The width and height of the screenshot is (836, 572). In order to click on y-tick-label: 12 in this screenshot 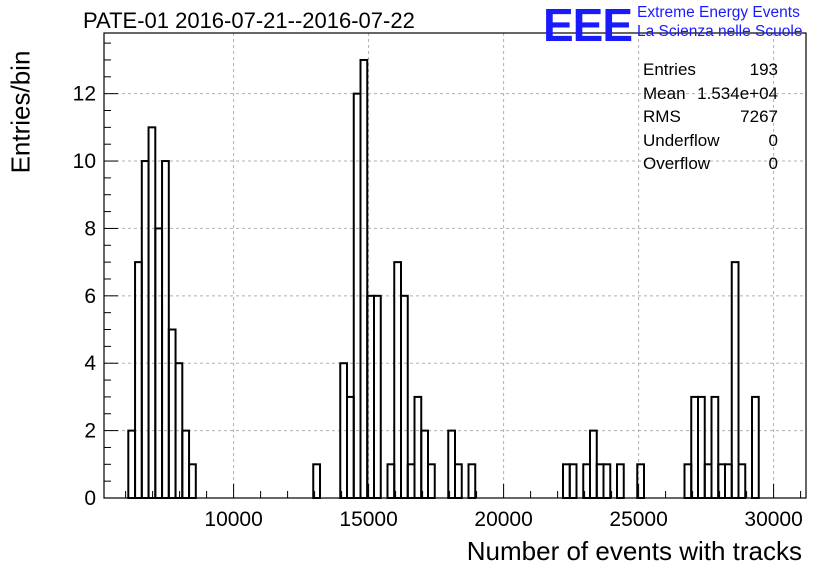, I will do `click(84, 94)`.